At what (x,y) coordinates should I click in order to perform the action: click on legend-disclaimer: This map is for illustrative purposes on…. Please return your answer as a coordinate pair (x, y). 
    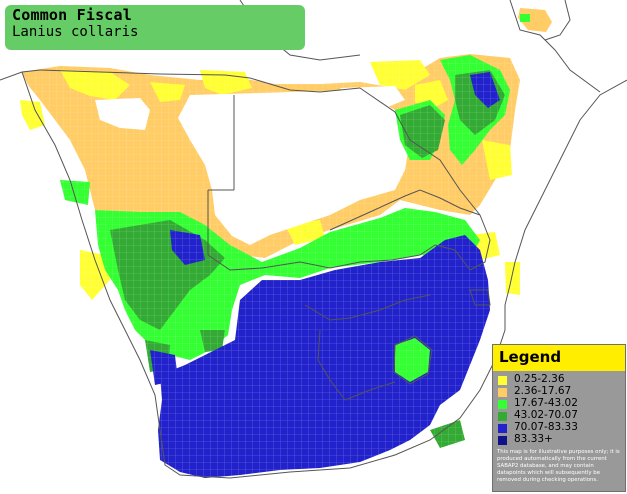
    Looking at the image, I should click on (558, 466).